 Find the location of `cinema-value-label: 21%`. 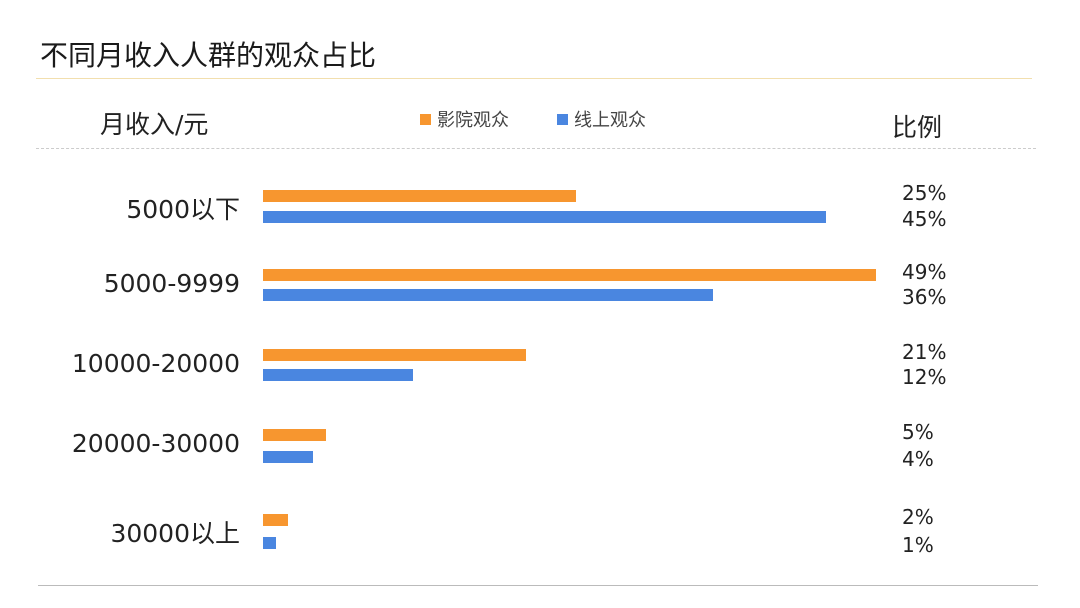

cinema-value-label: 21% is located at coordinates (924, 352).